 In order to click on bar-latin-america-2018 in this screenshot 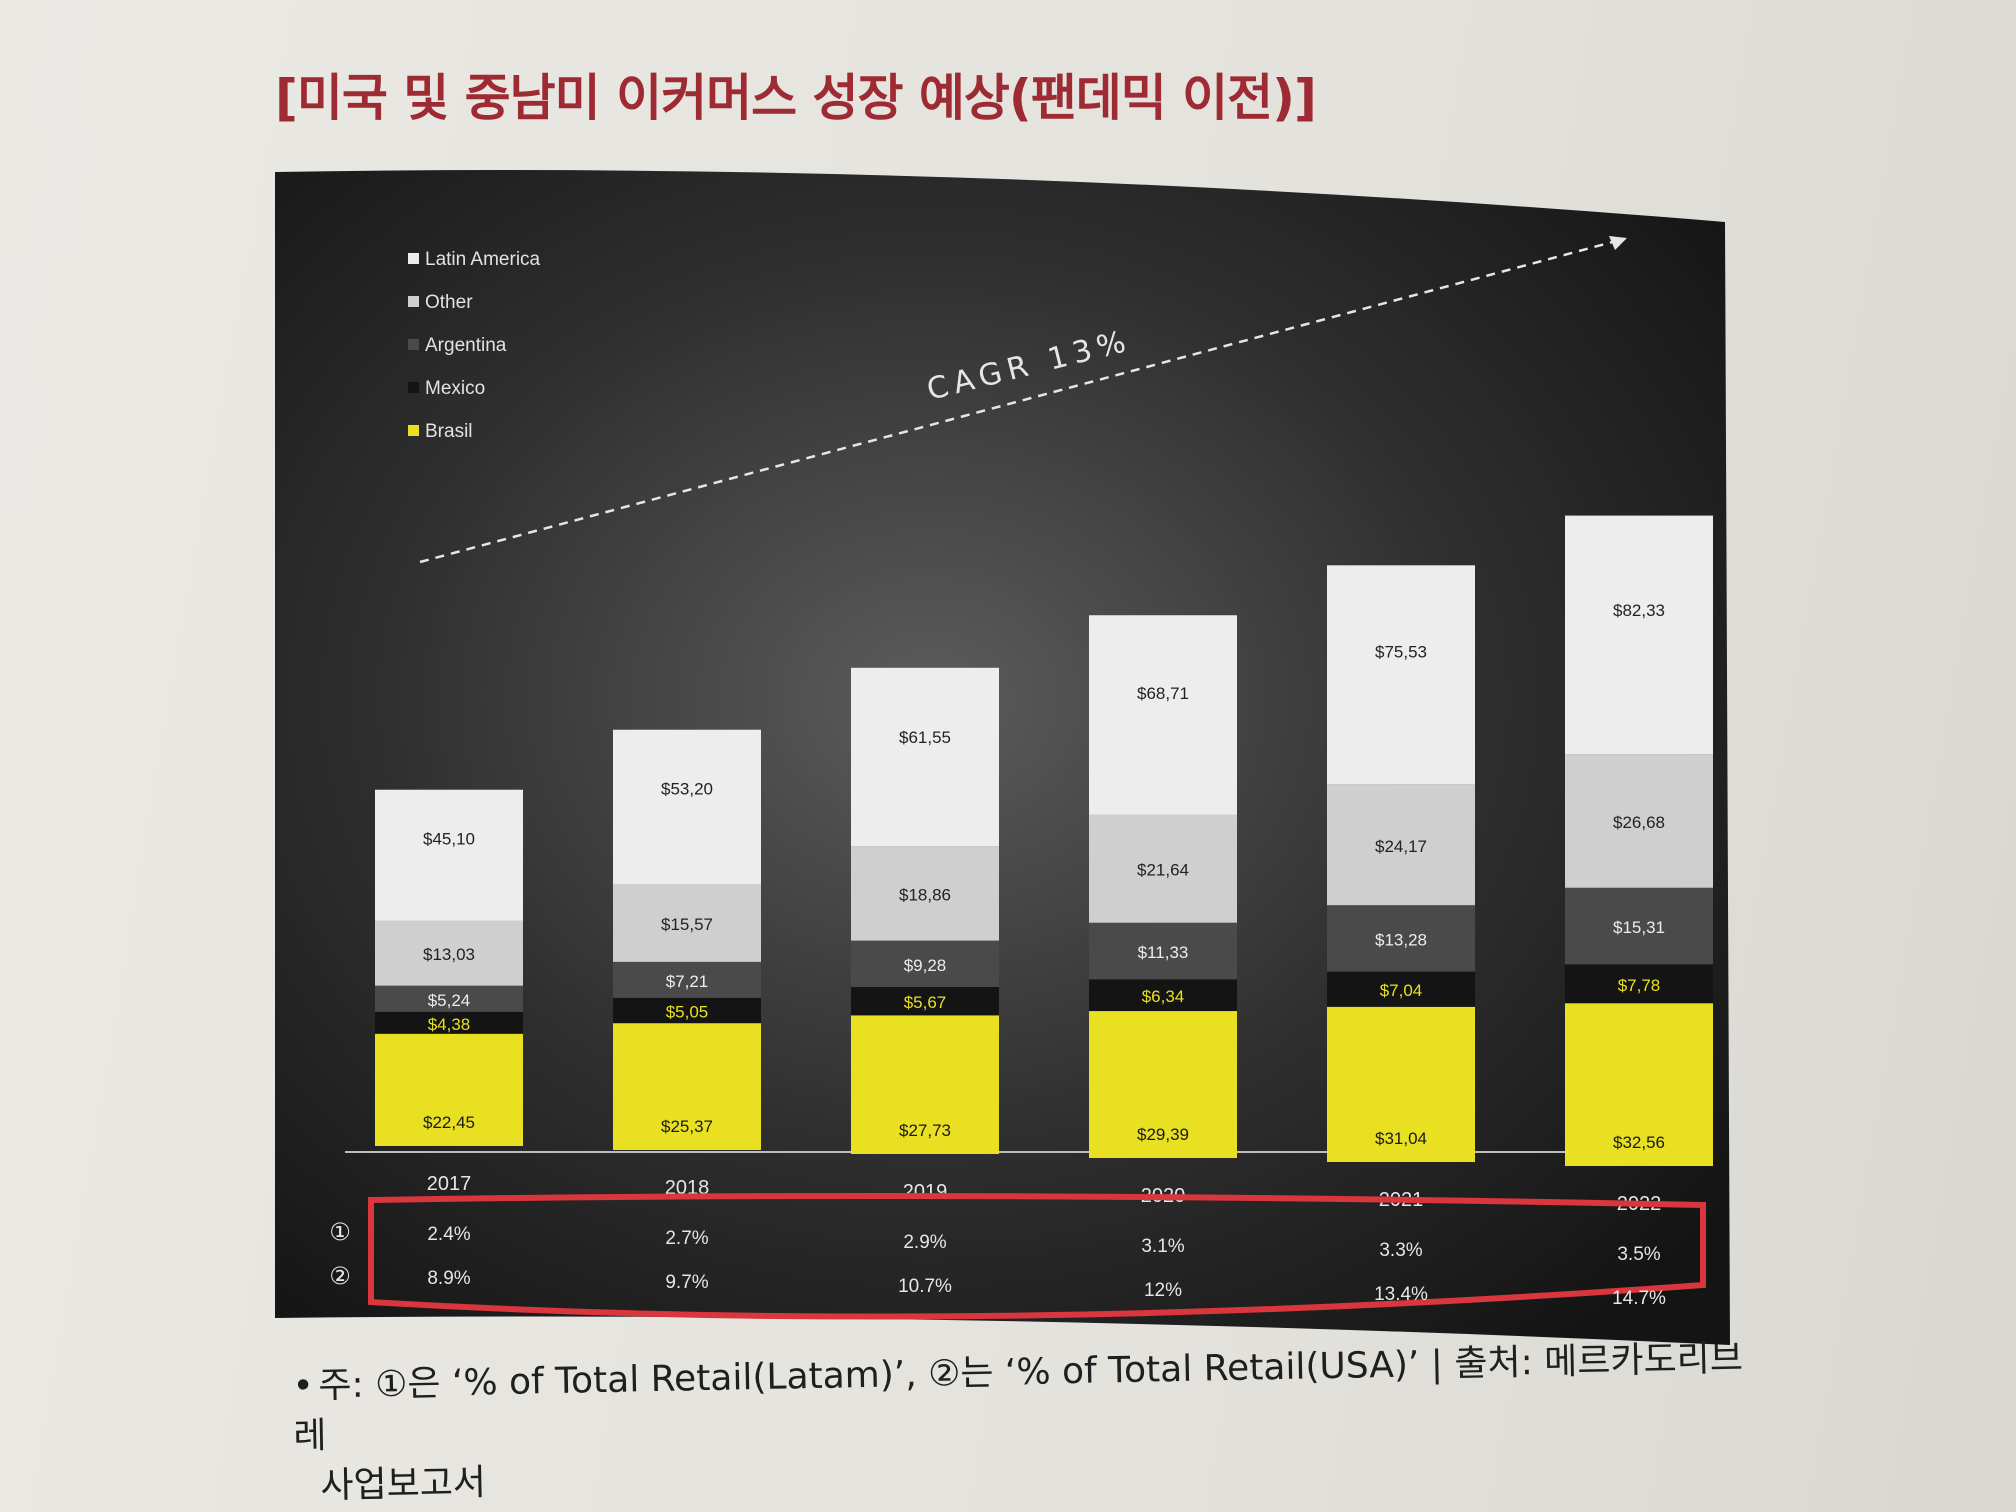, I will do `click(687, 807)`.